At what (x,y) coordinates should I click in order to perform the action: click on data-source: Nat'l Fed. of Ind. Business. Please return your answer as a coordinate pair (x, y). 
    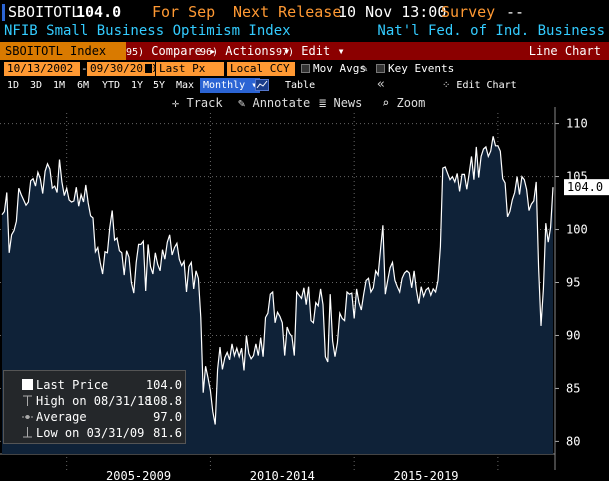
    Looking at the image, I should click on (491, 31).